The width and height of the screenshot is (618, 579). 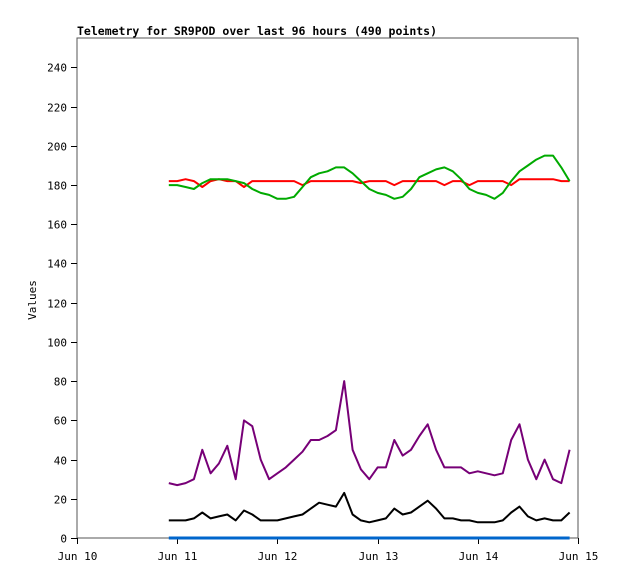 What do you see at coordinates (369, 507) in the screenshot?
I see `series-line-black` at bounding box center [369, 507].